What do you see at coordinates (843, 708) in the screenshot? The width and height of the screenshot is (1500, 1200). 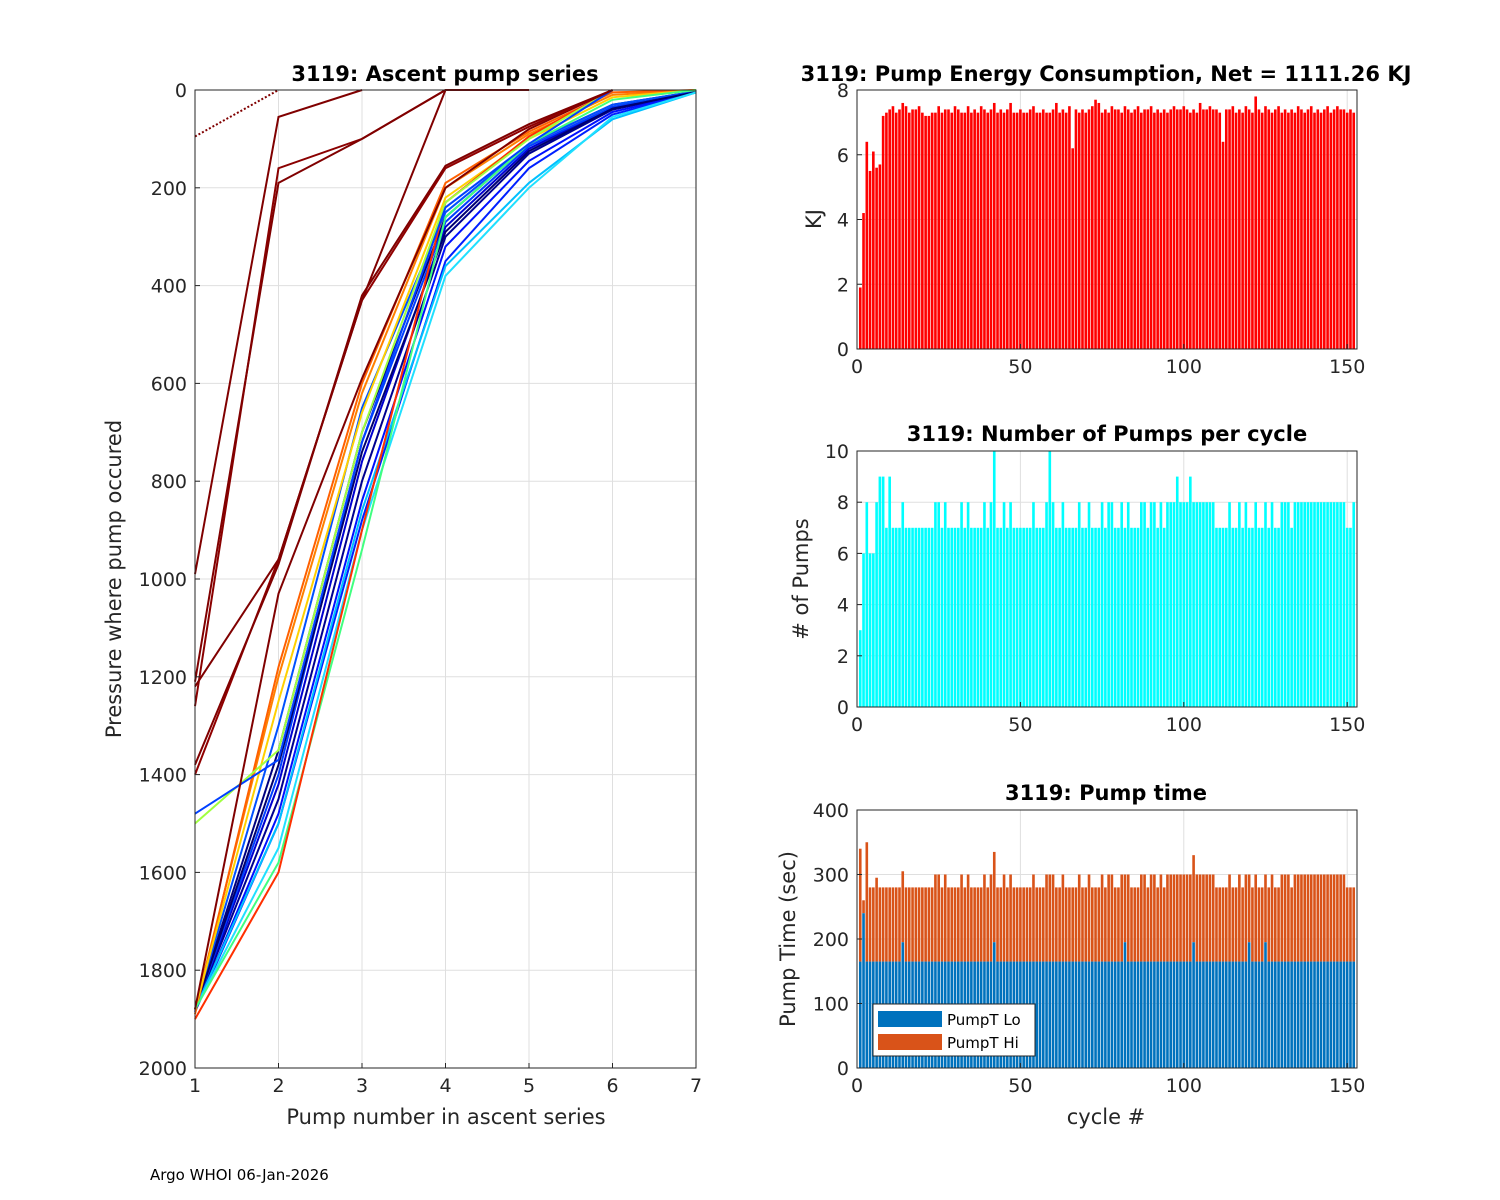 I see `npumps-ytick-label: 0` at bounding box center [843, 708].